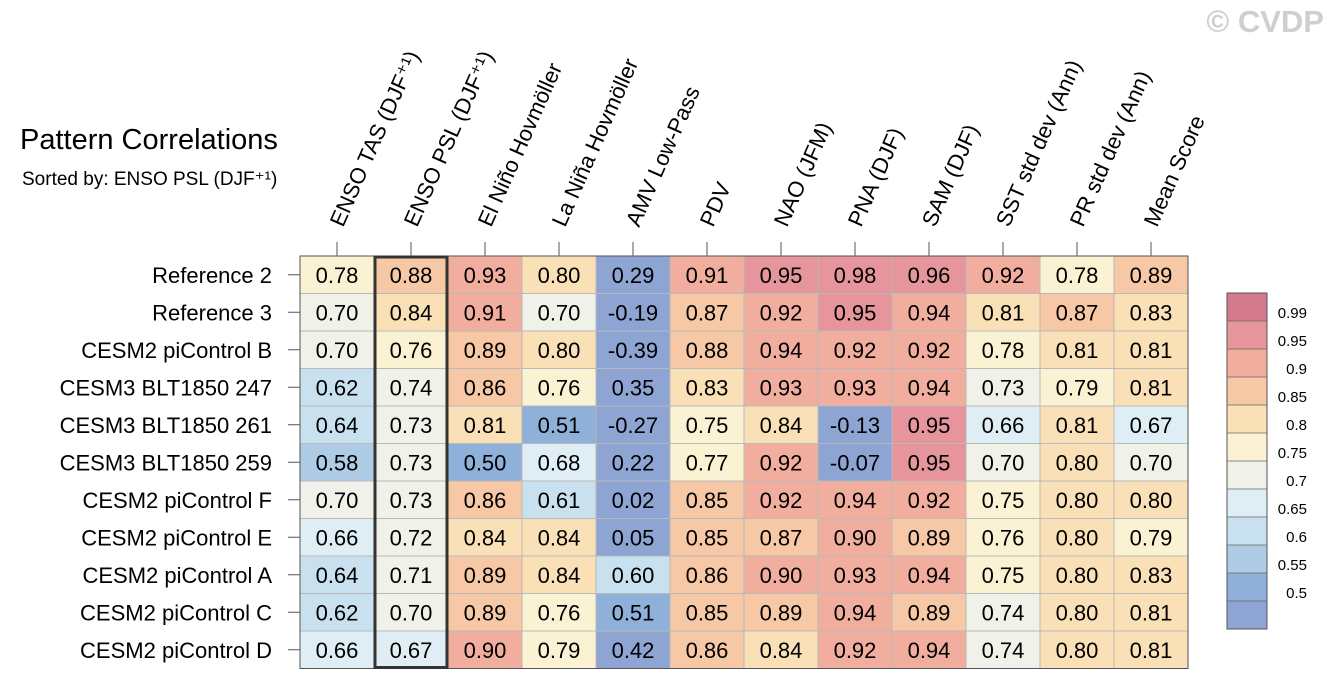 Image resolution: width=1334 pixels, height=689 pixels. What do you see at coordinates (411, 575) in the screenshot?
I see `cell-value: 0.71` at bounding box center [411, 575].